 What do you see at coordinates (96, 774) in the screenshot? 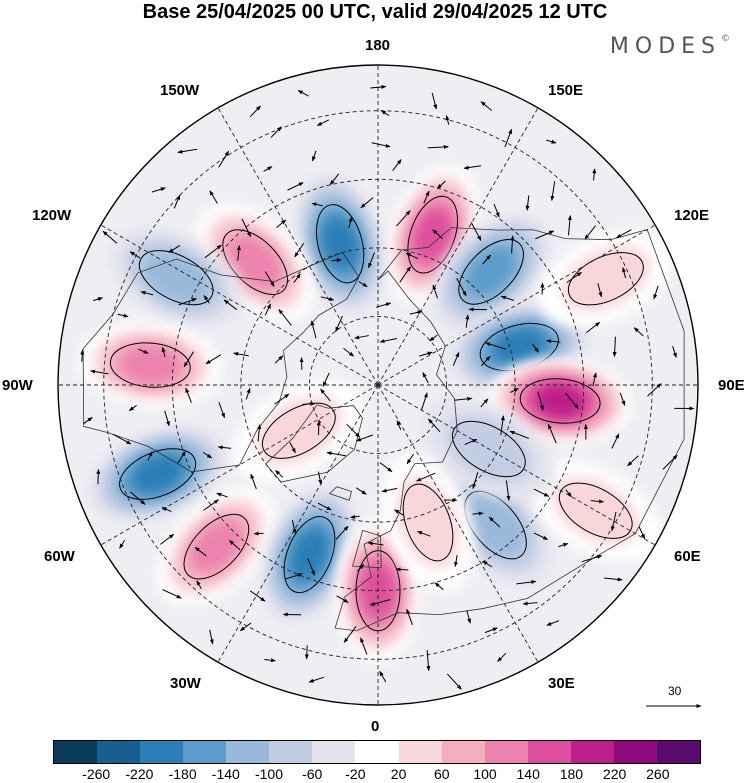
I see `colorbar-tick-label: -260` at bounding box center [96, 774].